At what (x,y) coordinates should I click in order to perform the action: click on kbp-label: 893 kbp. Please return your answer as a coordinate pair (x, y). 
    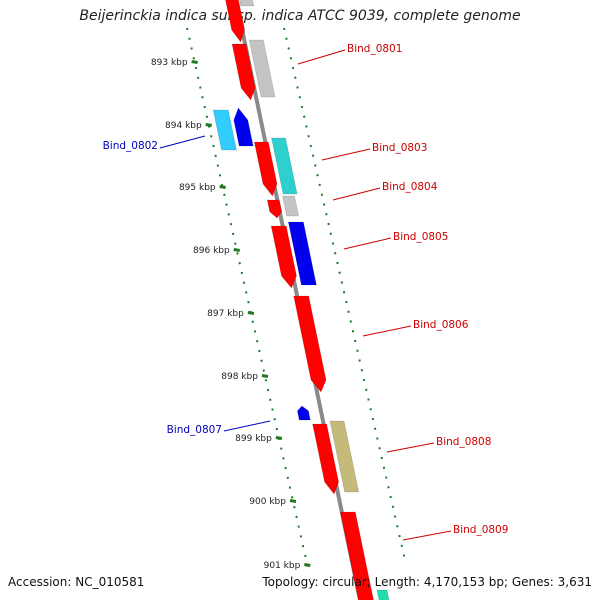
    Looking at the image, I should click on (169, 63).